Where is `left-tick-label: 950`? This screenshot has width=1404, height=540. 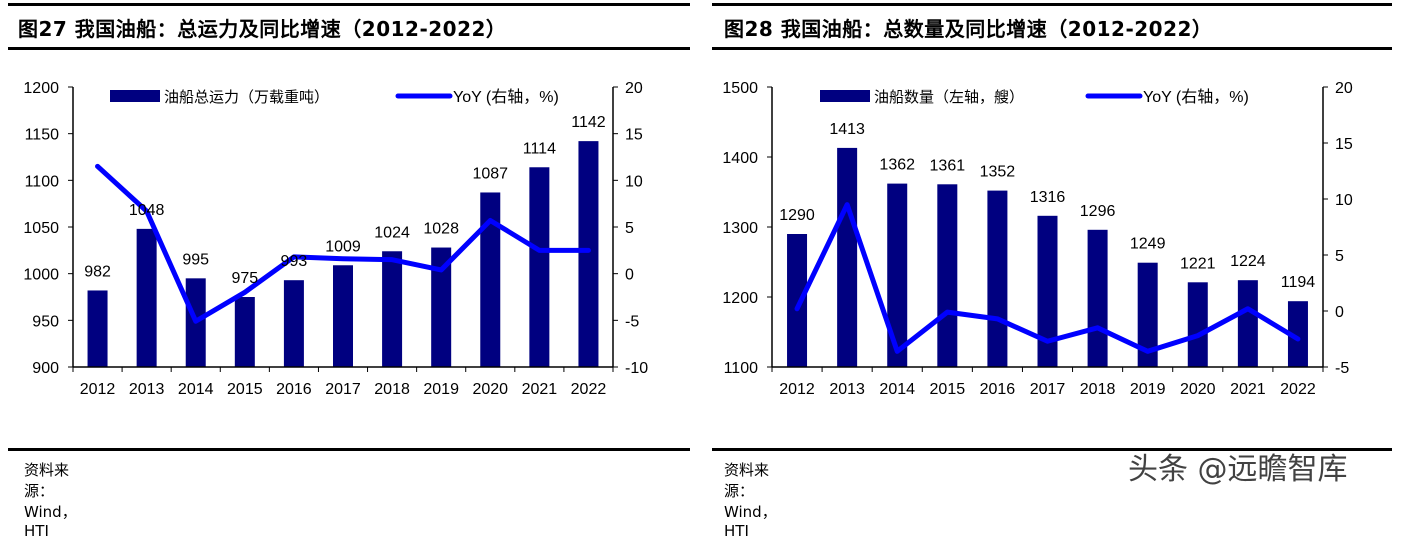 left-tick-label: 950 is located at coordinates (45, 321).